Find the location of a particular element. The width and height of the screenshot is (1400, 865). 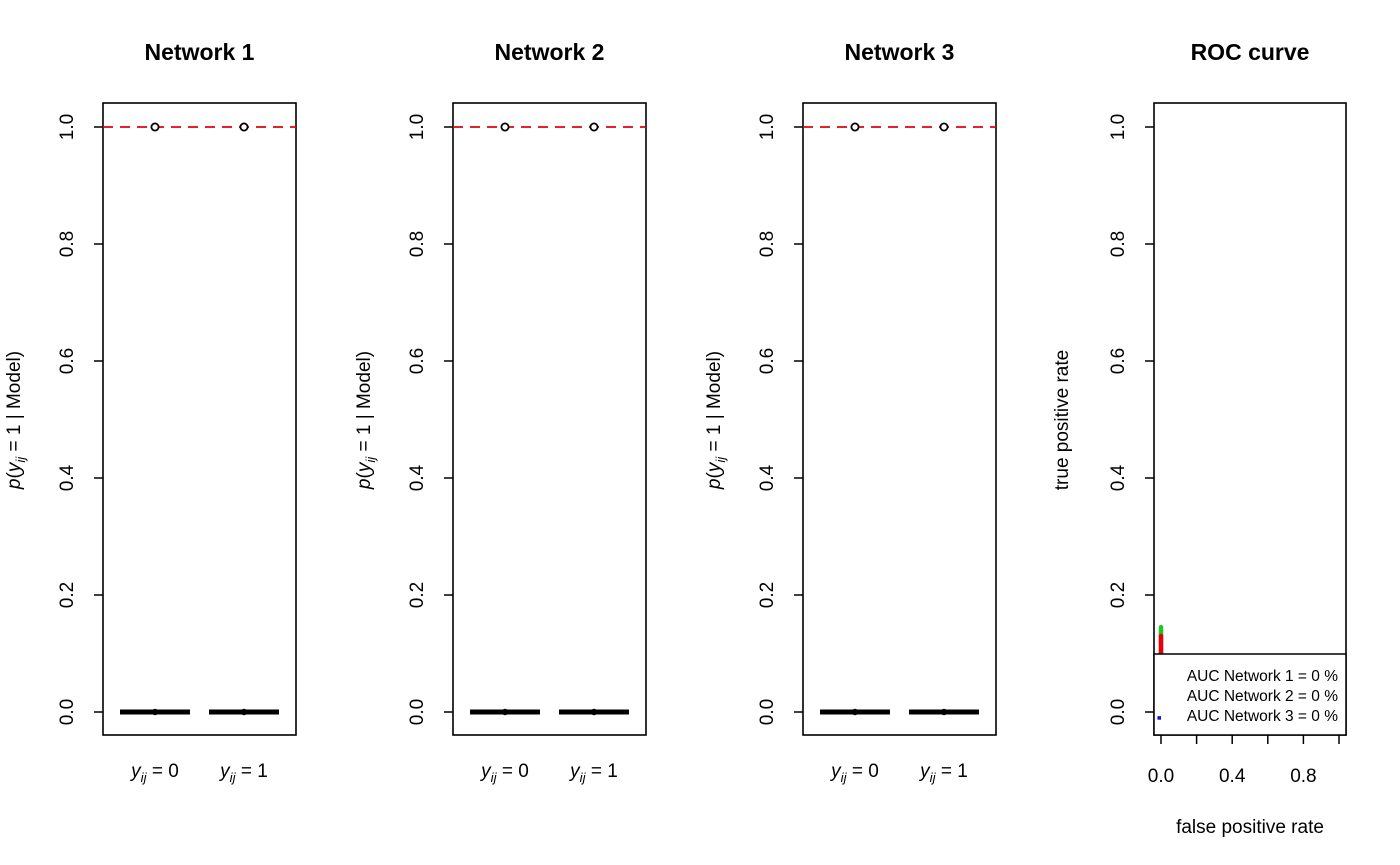

panel-title: ROC curve is located at coordinates (1250, 52).